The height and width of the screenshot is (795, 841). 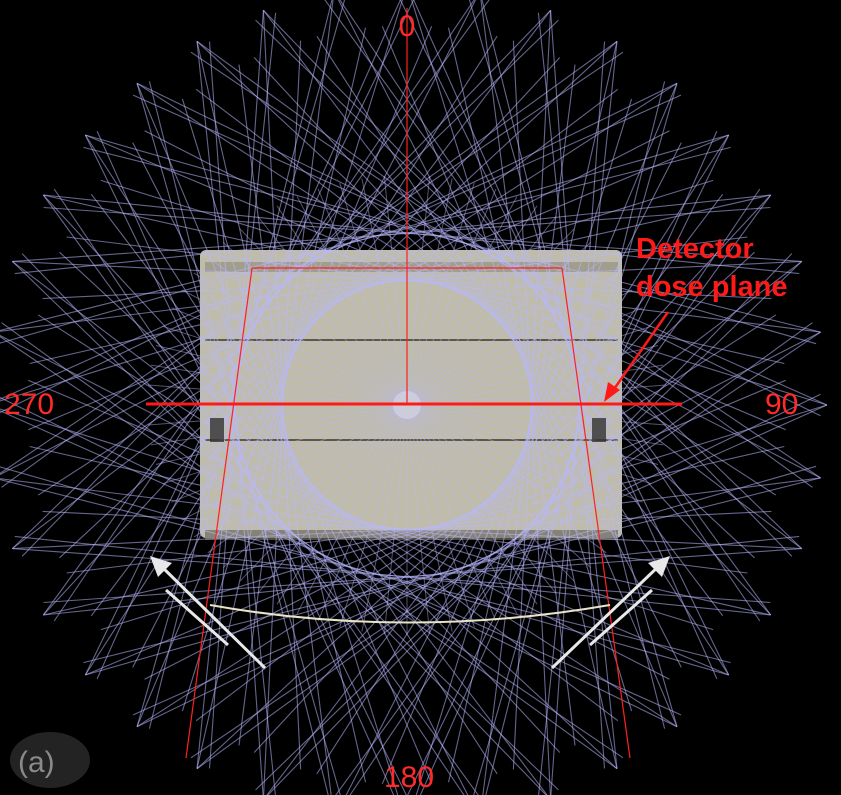 I want to click on right-oblique-line, so click(x=596, y=513).